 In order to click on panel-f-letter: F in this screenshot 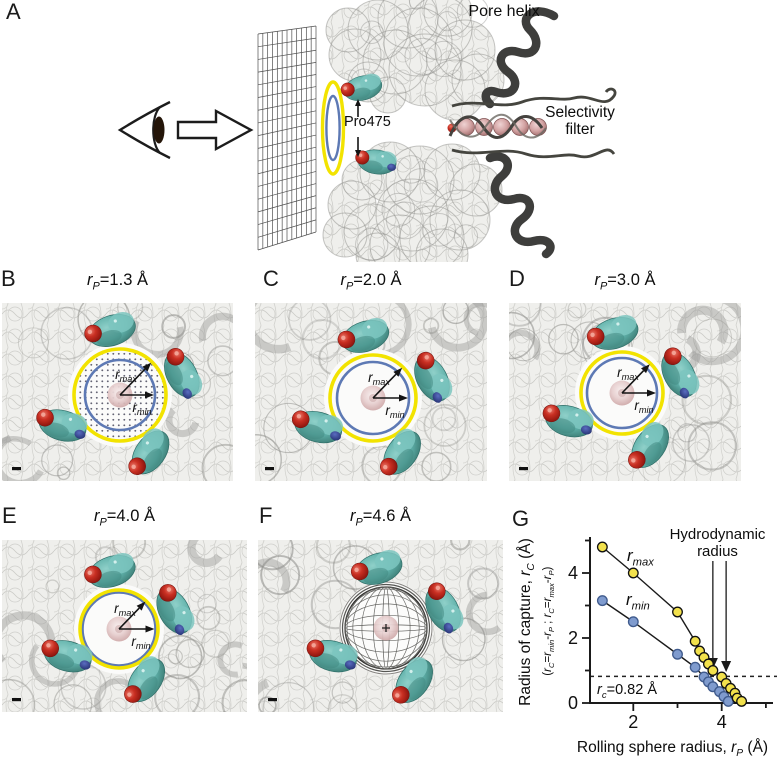, I will do `click(266, 515)`.